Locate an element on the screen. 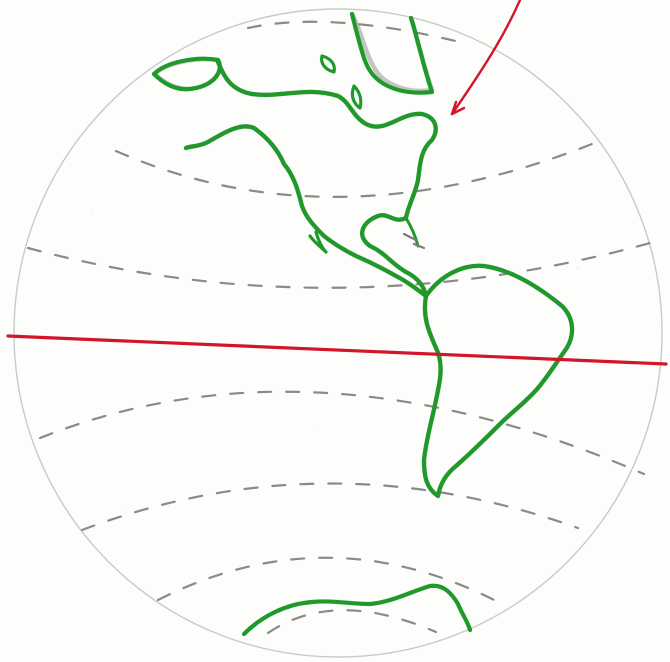  gulf-coast-detail is located at coordinates (412, 232).